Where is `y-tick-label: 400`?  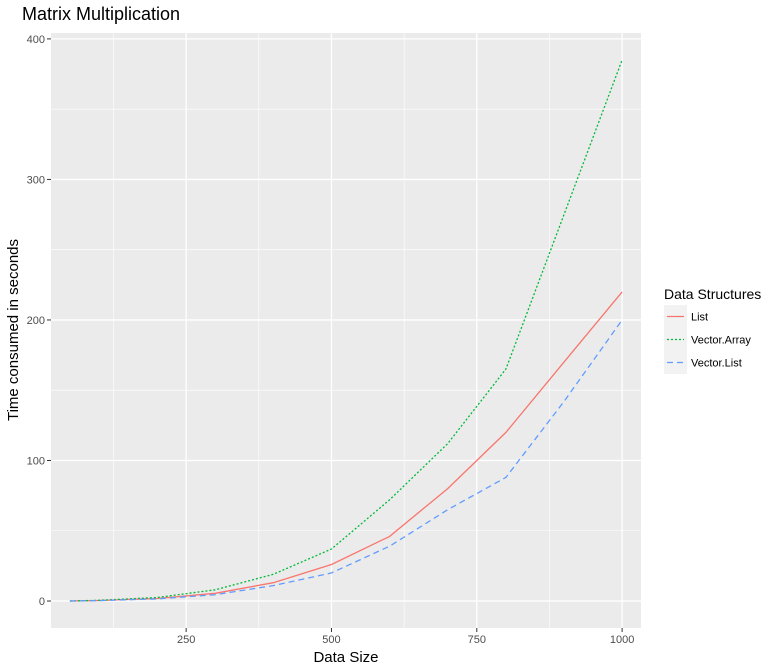
y-tick-label: 400 is located at coordinates (36, 40).